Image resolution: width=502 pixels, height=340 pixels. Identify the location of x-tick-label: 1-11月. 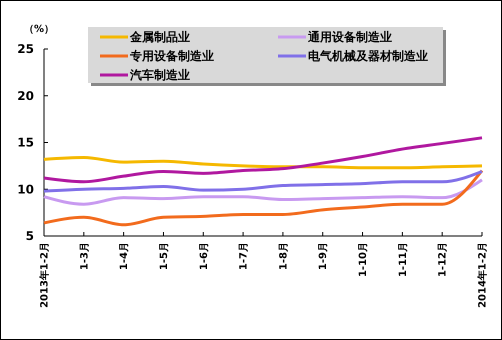
(403, 260).